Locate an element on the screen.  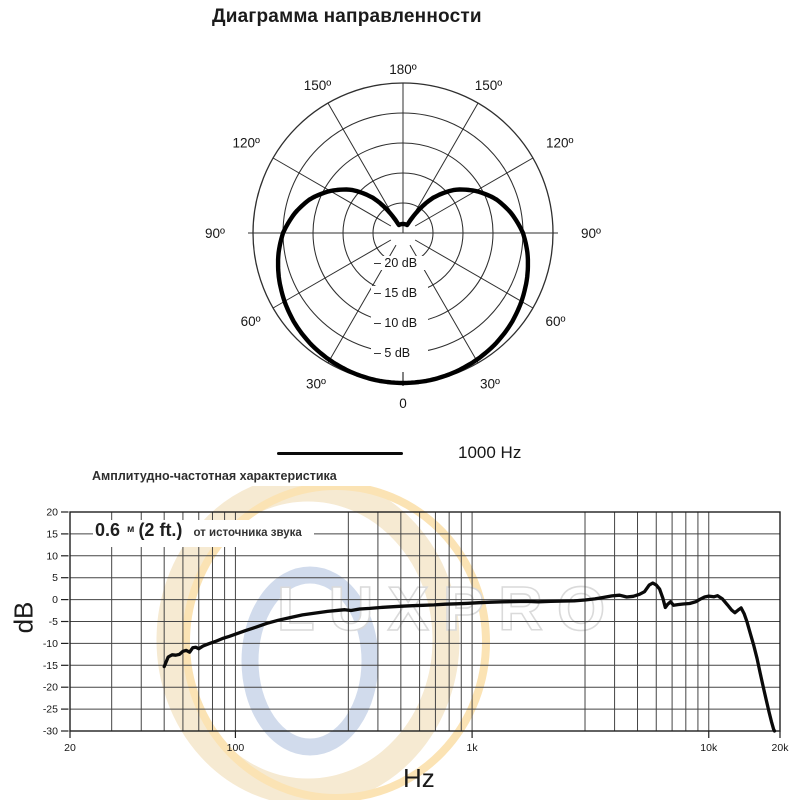
polar-angle-label-90-right: 90º is located at coordinates (591, 233).